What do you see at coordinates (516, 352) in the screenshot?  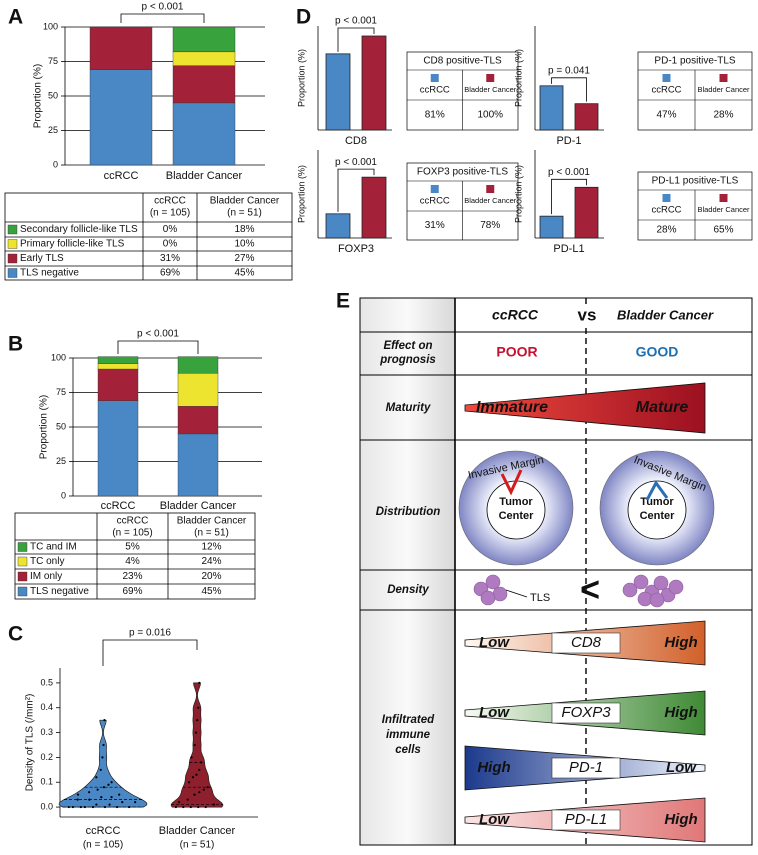 I see `prognosis-left: POOR` at bounding box center [516, 352].